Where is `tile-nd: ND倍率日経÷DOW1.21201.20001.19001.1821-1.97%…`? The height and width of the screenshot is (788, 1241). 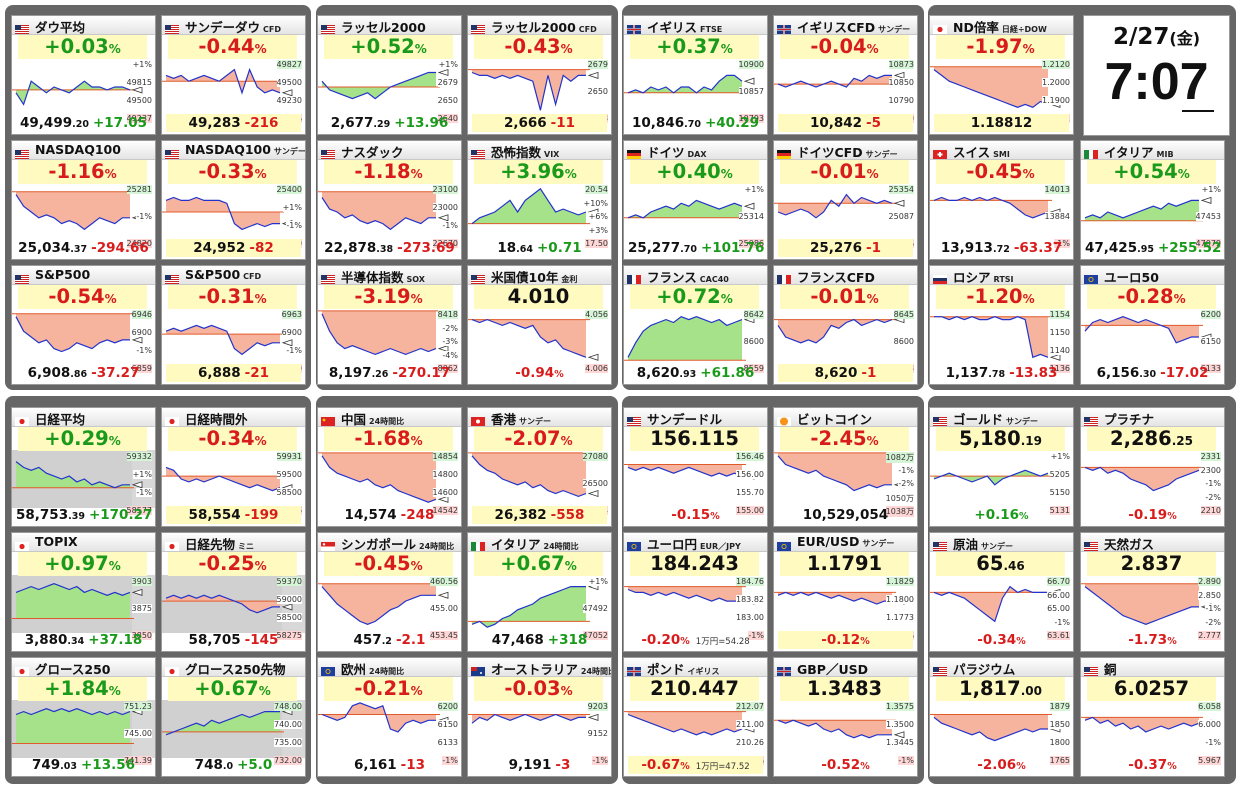 tile-nd: ND倍率日経÷DOW1.21201.20001.19001.1821-1.97%… is located at coordinates (1001, 75).